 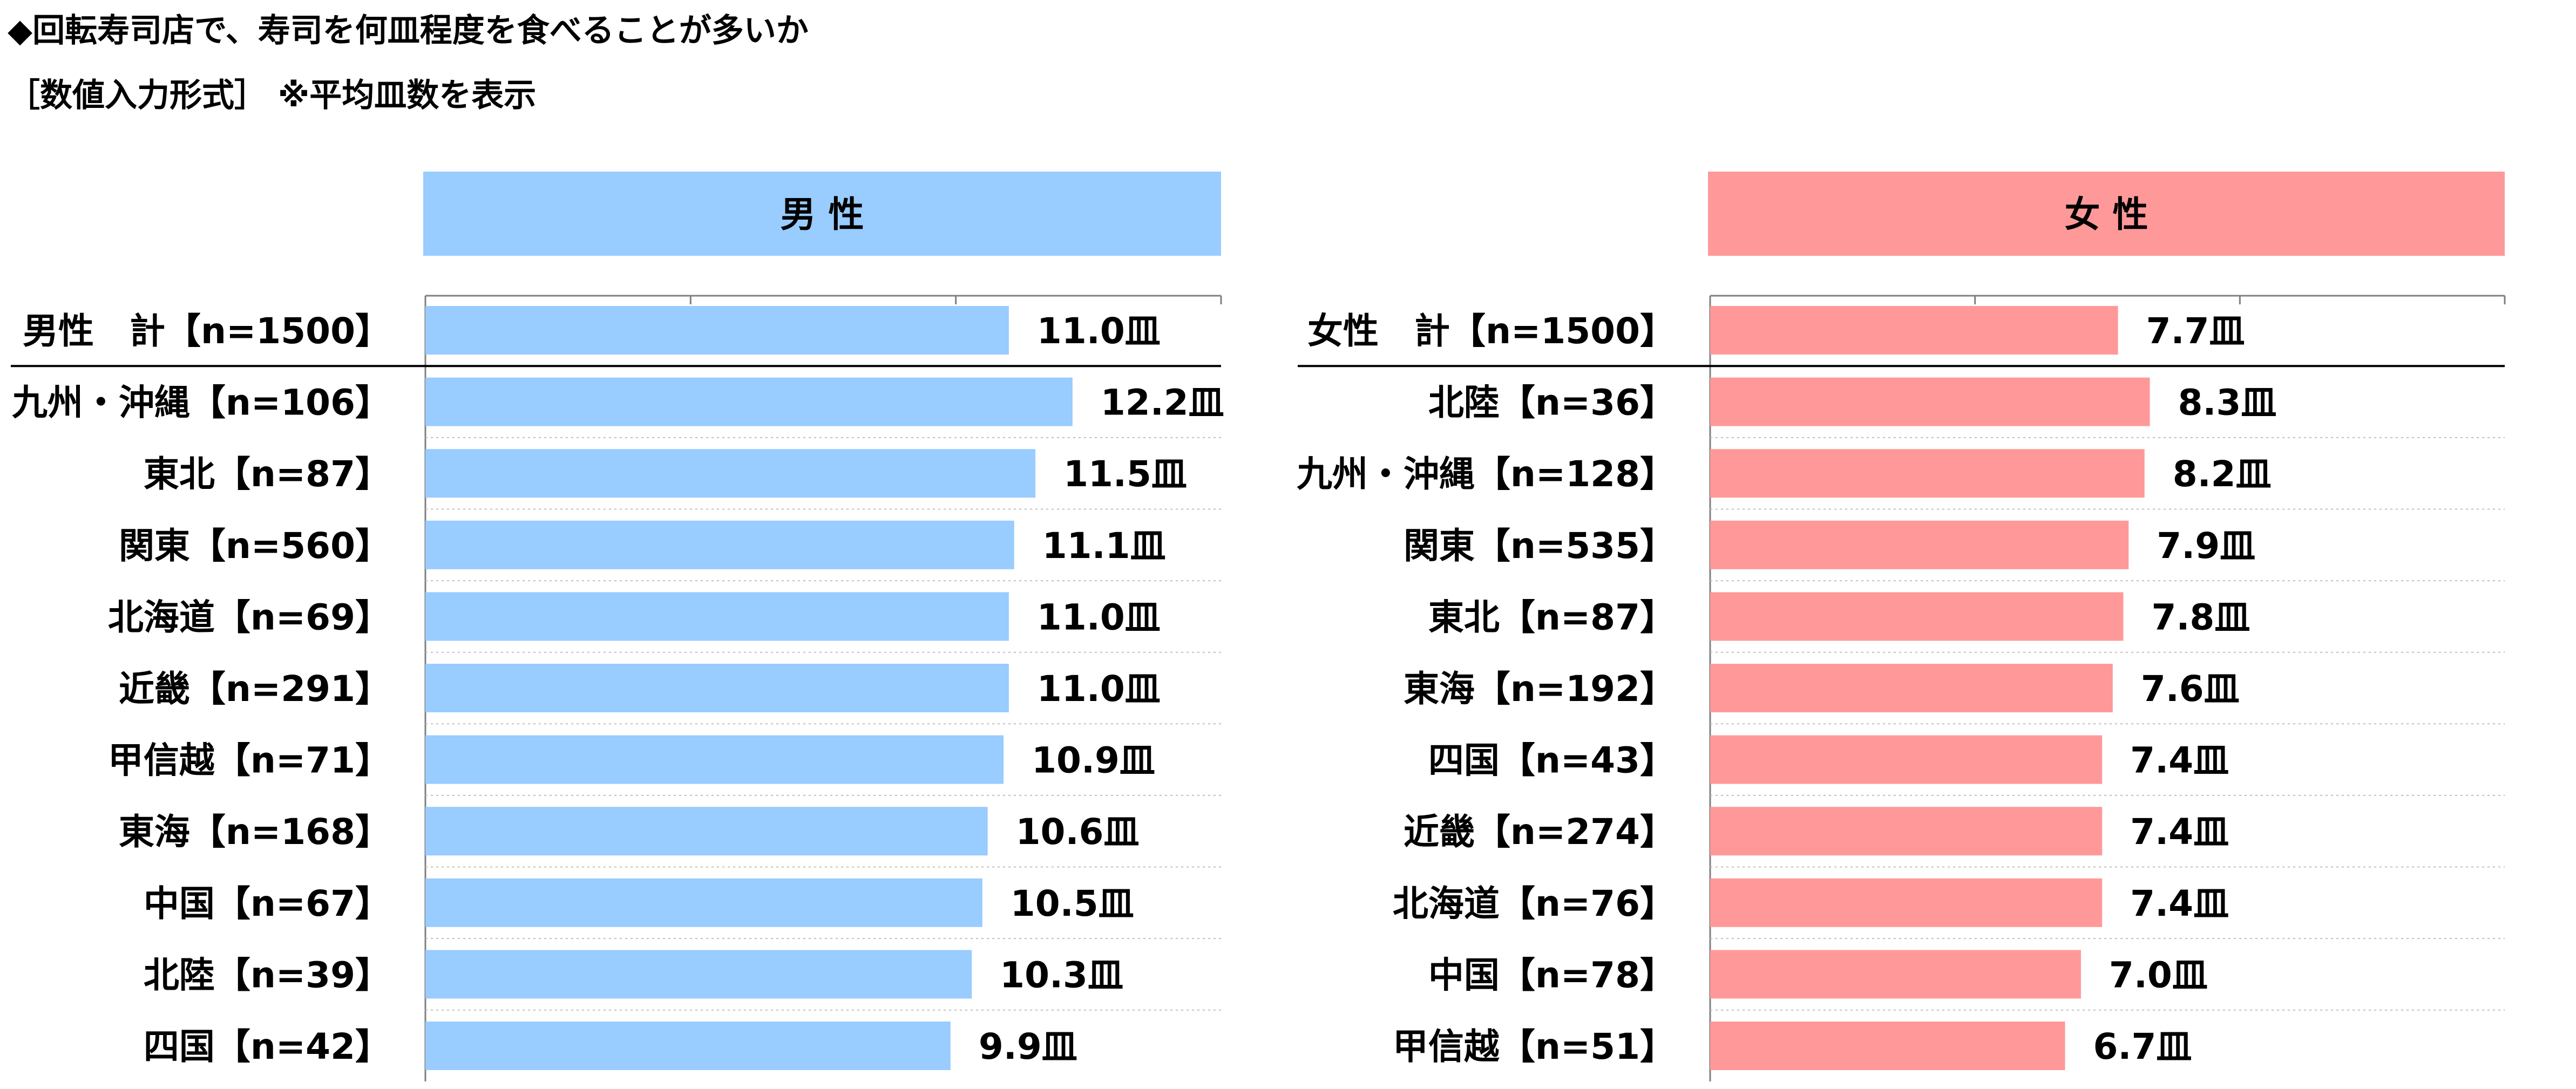 I want to click on category-label-male: 東海【n=168】, so click(x=255, y=832).